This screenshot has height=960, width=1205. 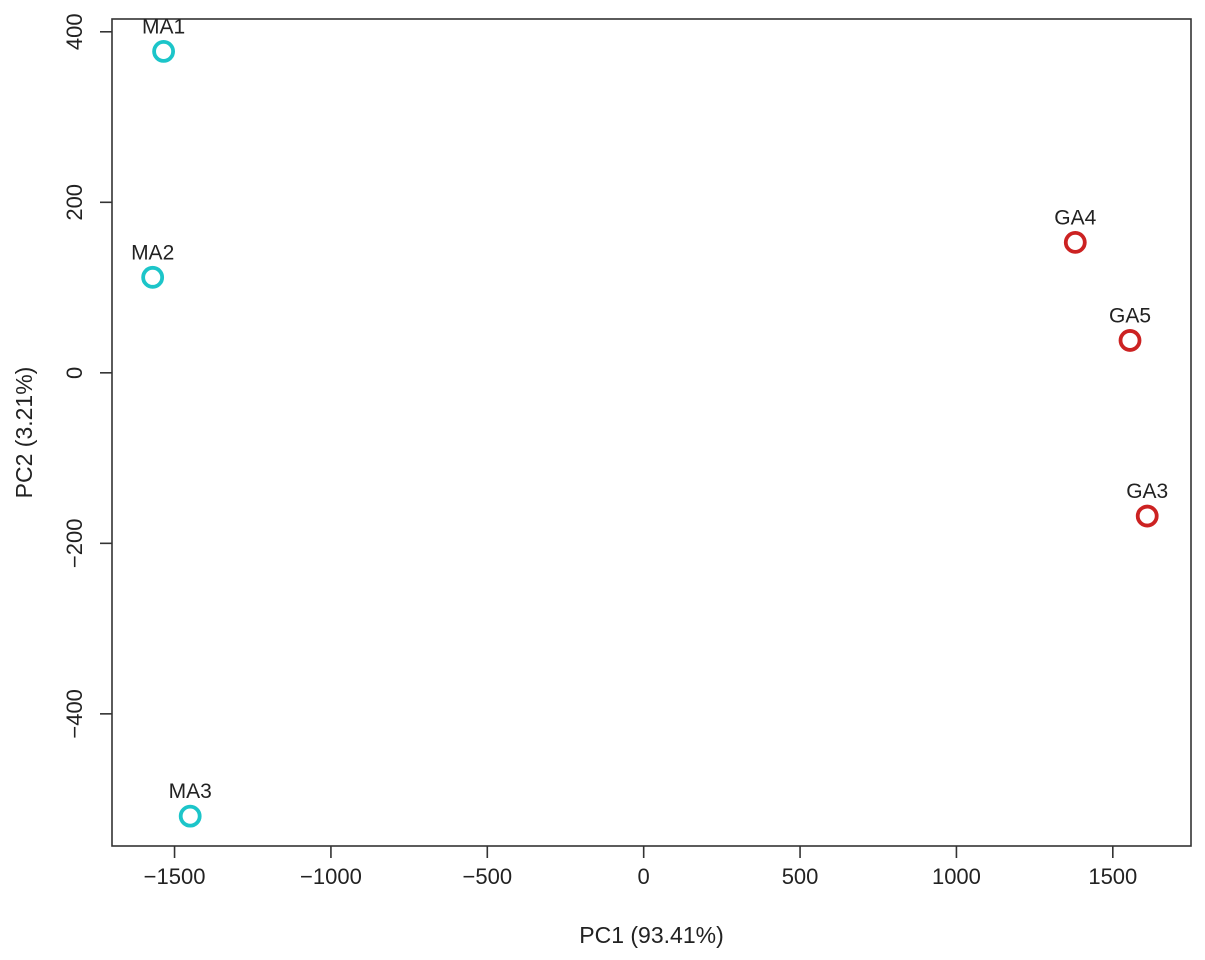 I want to click on y-tick-label: 0, so click(x=74, y=373).